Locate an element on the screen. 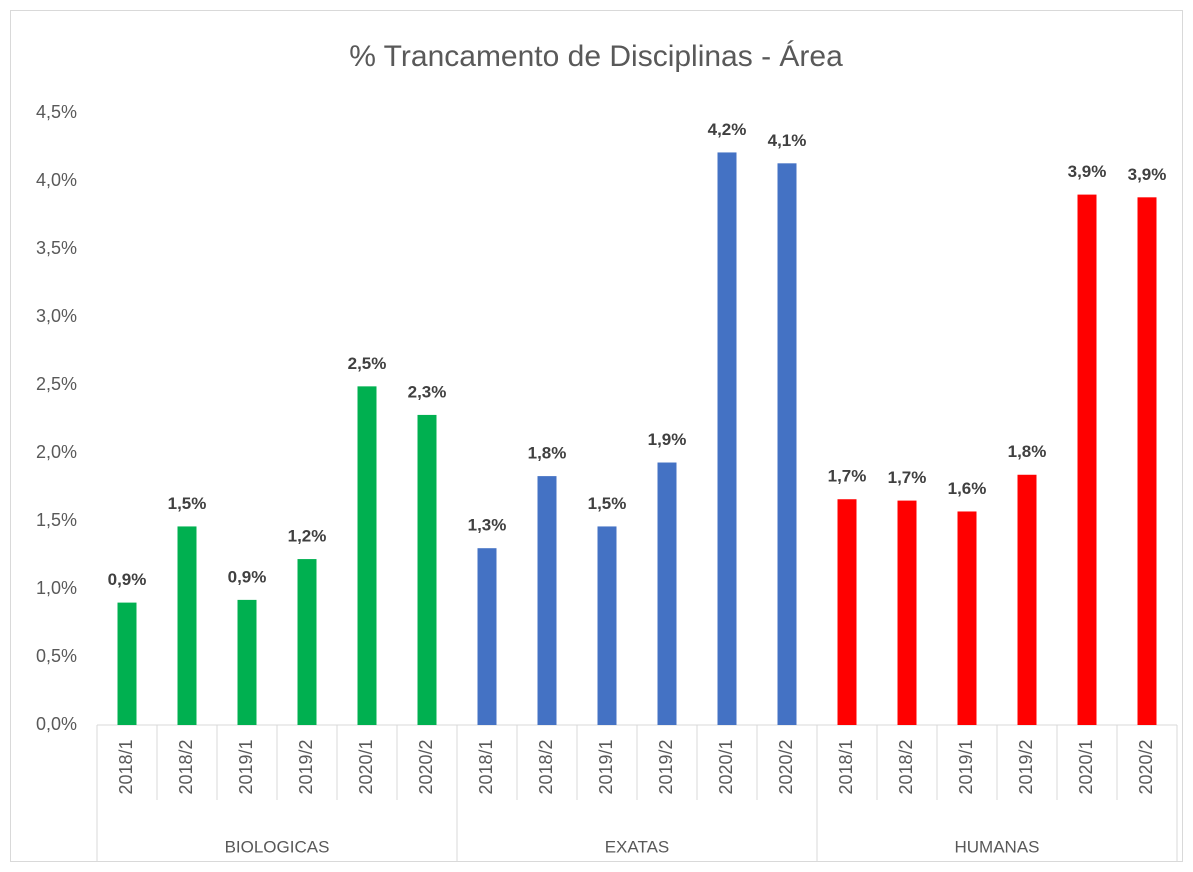 The height and width of the screenshot is (872, 1193). y-tick-label: 1,5% is located at coordinates (56, 520).